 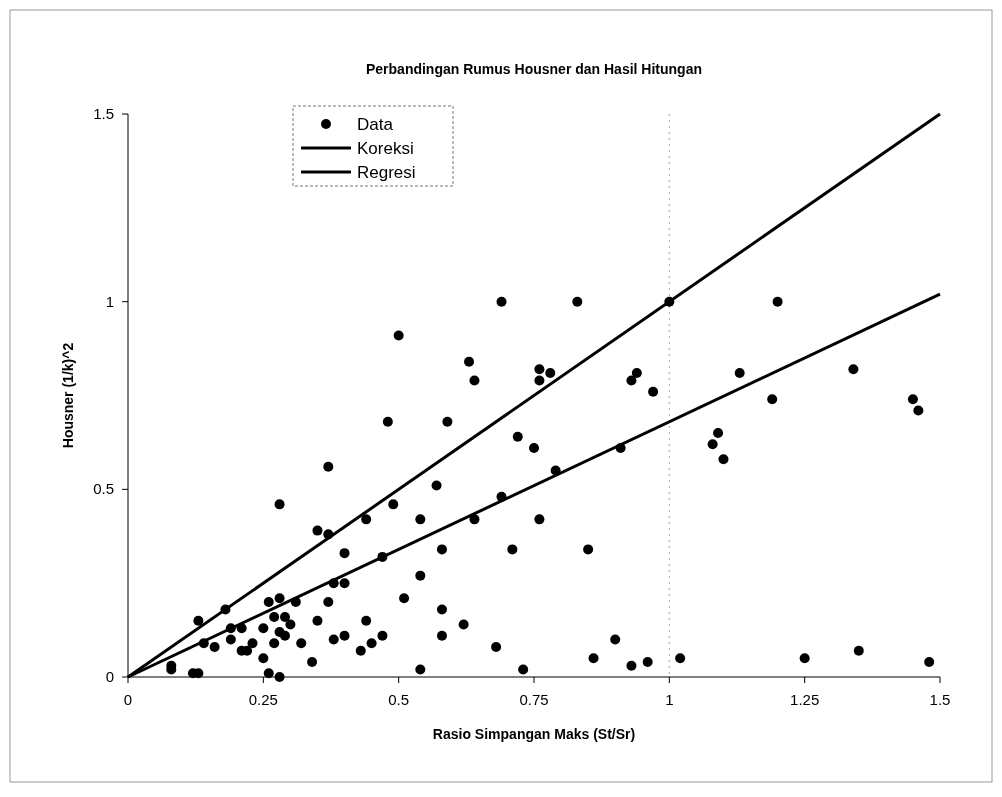 What do you see at coordinates (534, 69) in the screenshot?
I see `chart-title: Perbandingan Rumus Housner dan Hasil Hitungan` at bounding box center [534, 69].